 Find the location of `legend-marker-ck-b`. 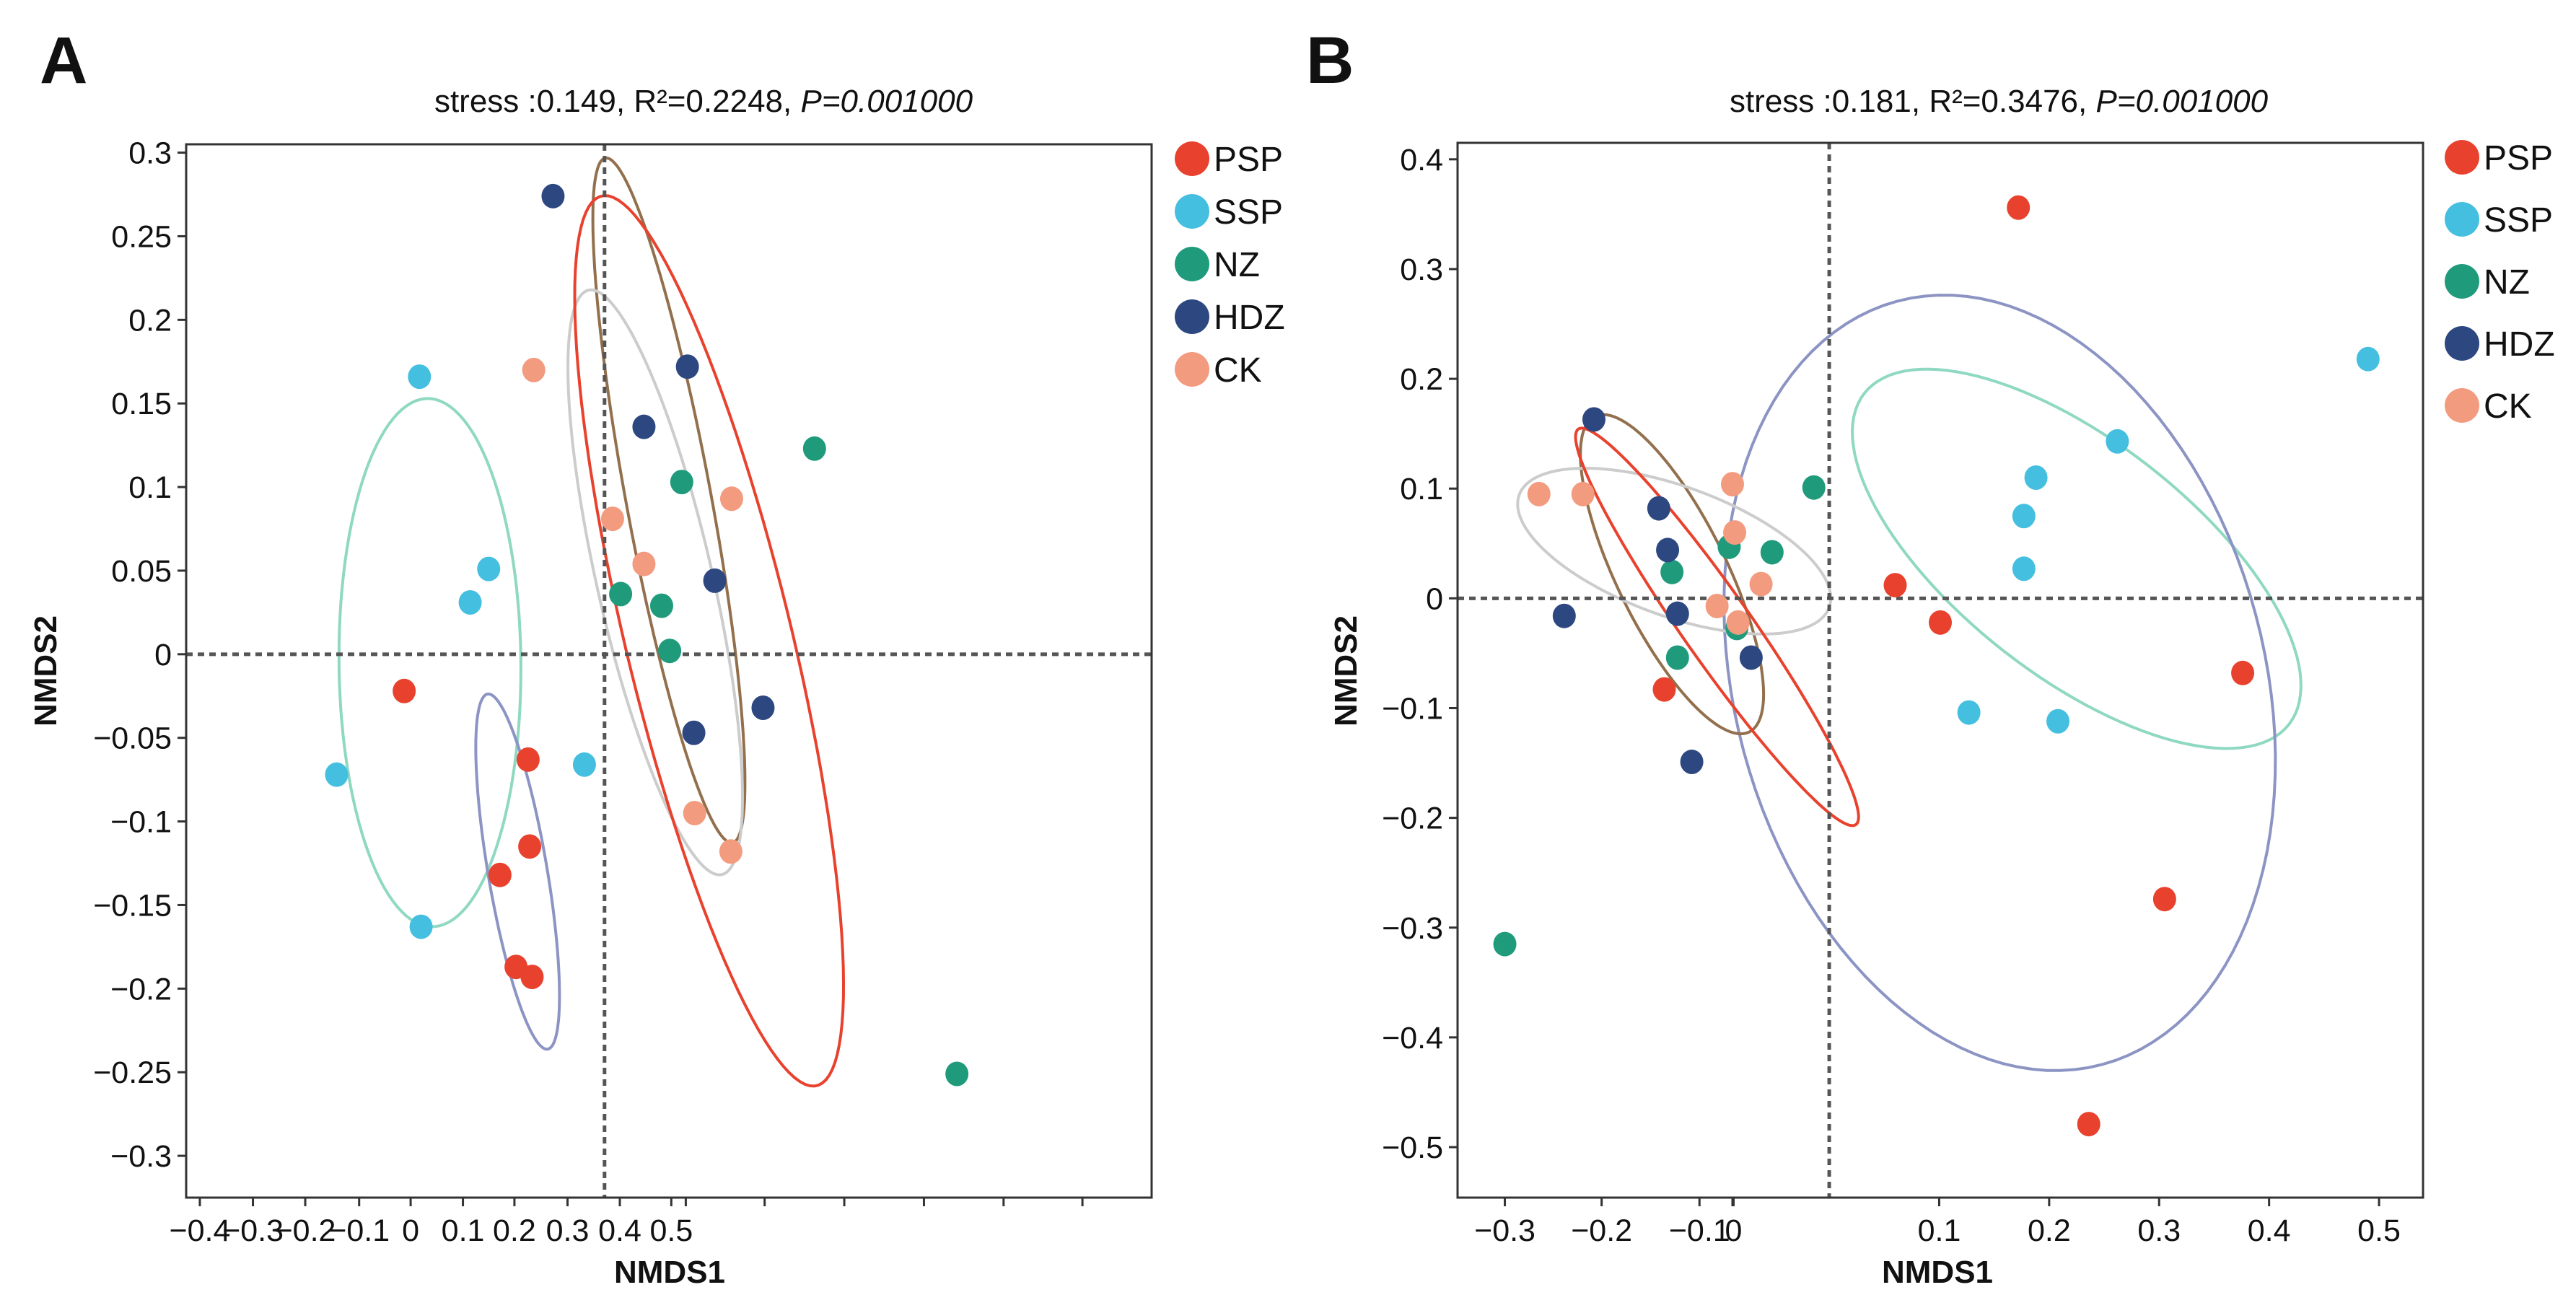

legend-marker-ck-b is located at coordinates (2462, 406).